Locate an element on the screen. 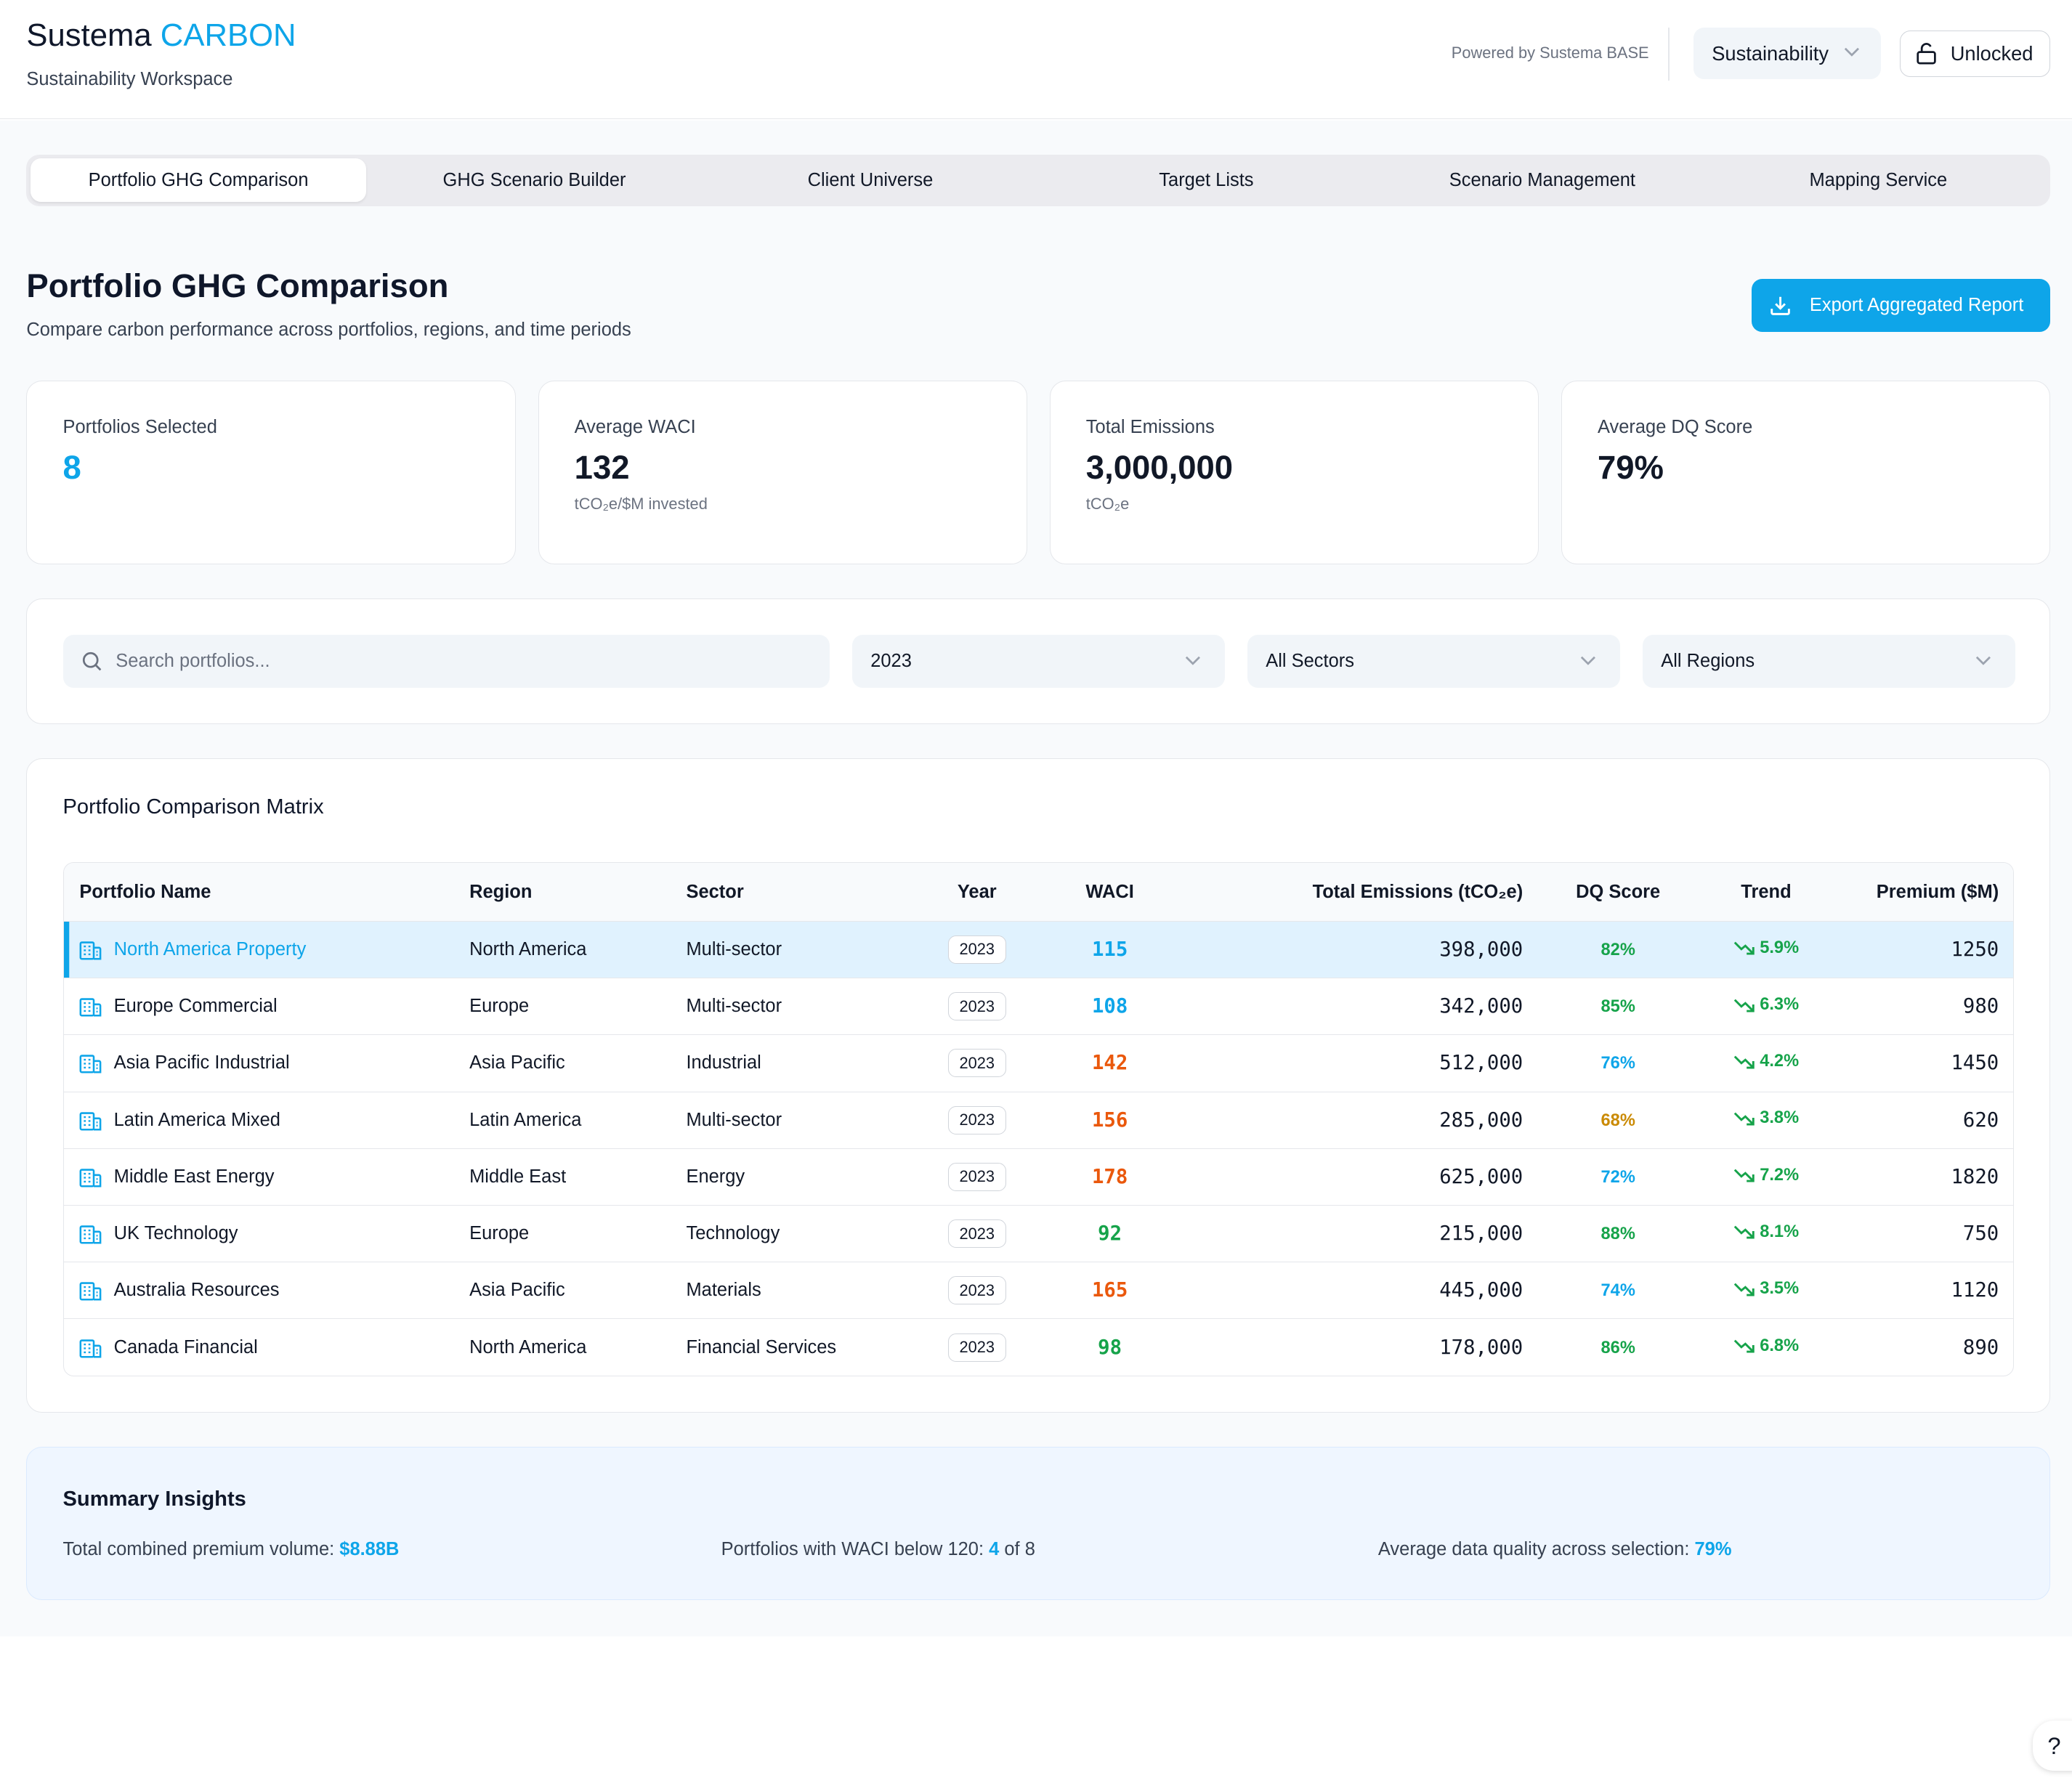 The image size is (2072, 1778). workspace-select-value: Sustainability is located at coordinates (1770, 53).